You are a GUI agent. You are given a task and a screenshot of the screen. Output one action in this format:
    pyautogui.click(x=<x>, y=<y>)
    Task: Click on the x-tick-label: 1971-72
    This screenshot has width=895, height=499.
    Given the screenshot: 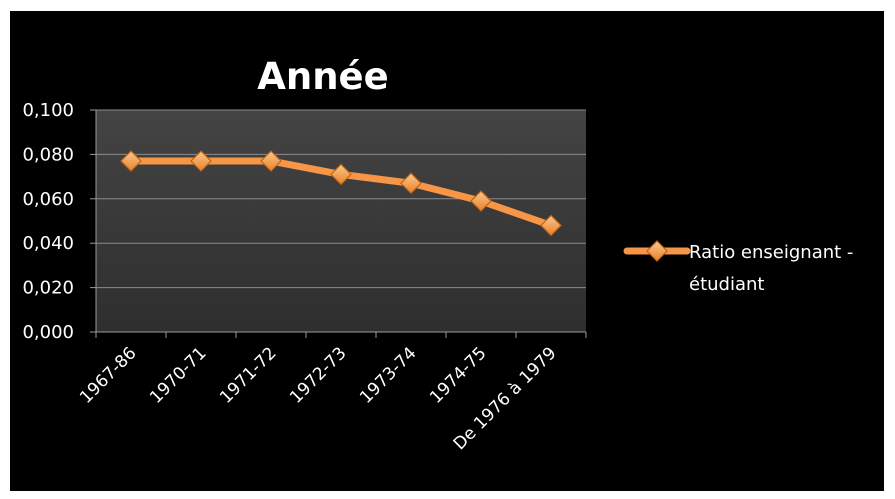 What is the action you would take?
    pyautogui.click(x=248, y=375)
    